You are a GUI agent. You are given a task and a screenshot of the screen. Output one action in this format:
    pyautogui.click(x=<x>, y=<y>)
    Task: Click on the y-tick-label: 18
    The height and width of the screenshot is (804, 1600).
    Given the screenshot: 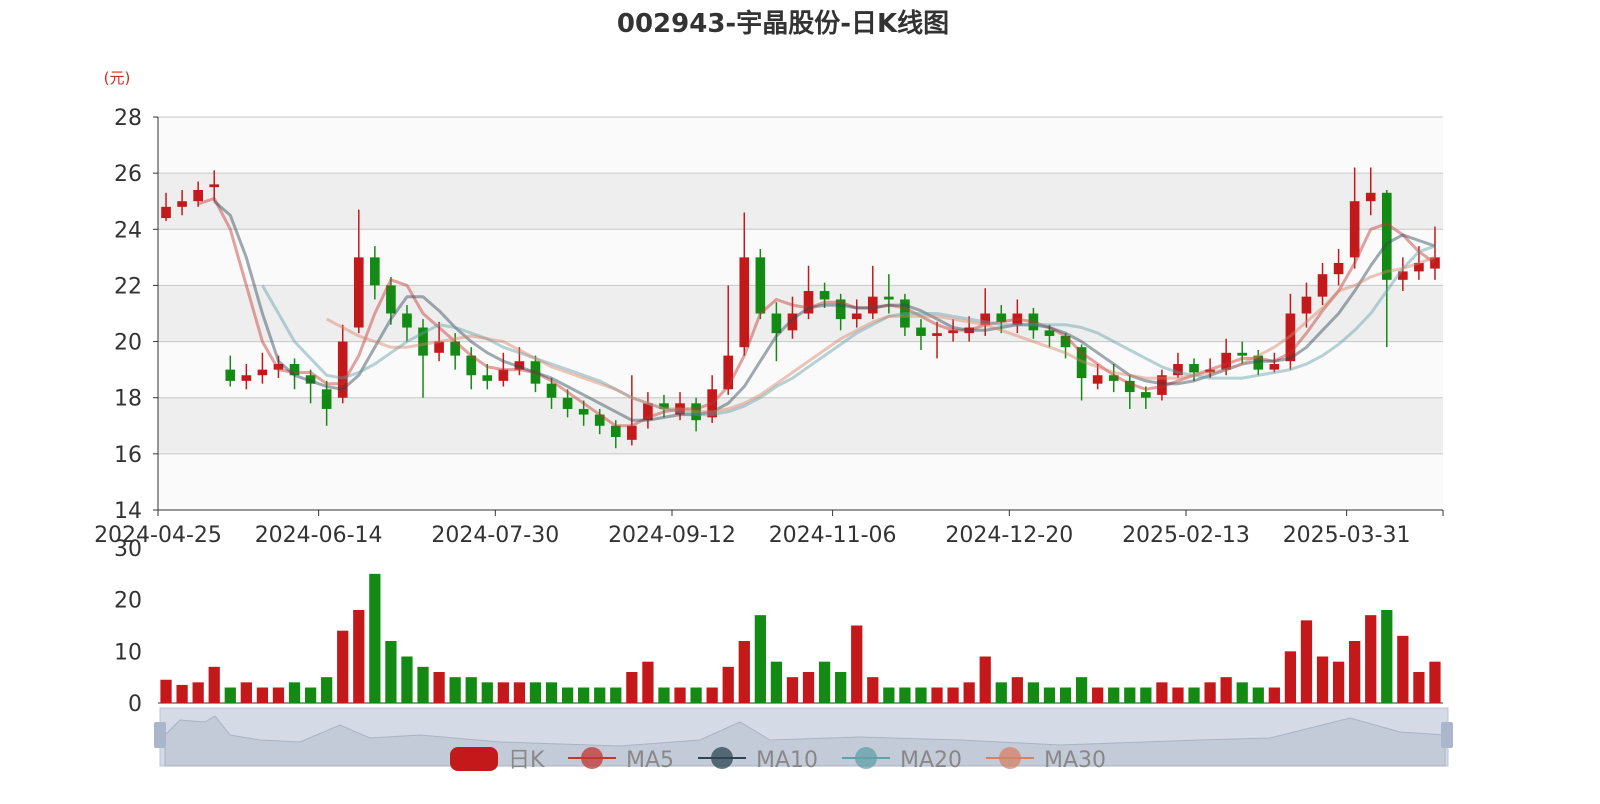 What is the action you would take?
    pyautogui.click(x=128, y=399)
    